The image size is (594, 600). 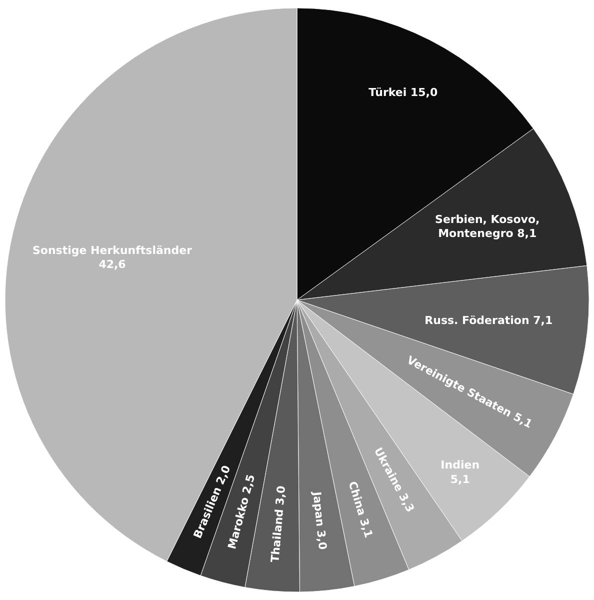 What do you see at coordinates (366, 528) in the screenshot?
I see `data-label: 3,1` at bounding box center [366, 528].